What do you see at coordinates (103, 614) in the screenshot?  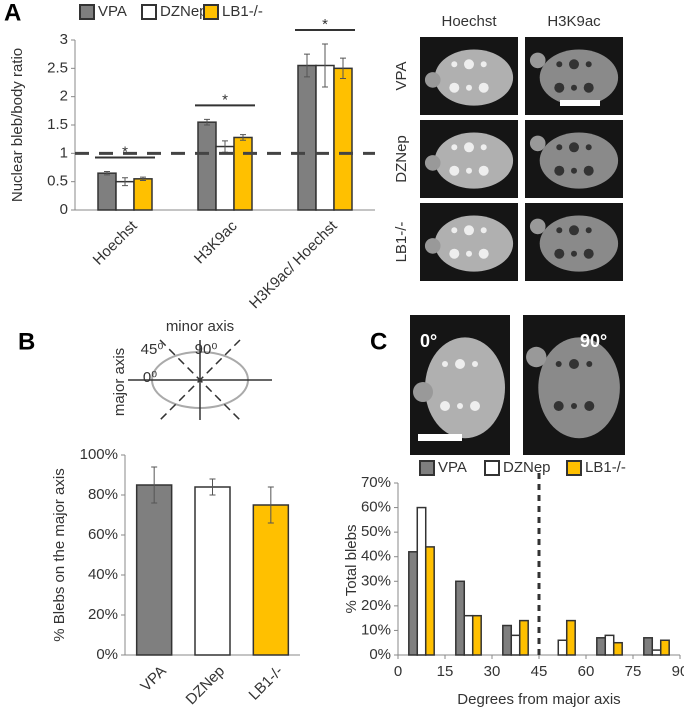 I see `y-tick-label: 20%` at bounding box center [103, 614].